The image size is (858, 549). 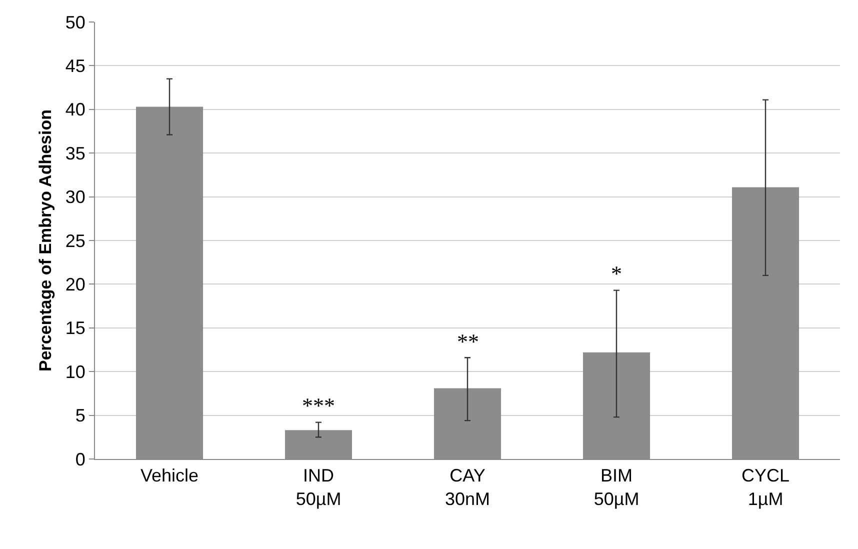 What do you see at coordinates (319, 487) in the screenshot?
I see `x-tick-label: IND 50µM` at bounding box center [319, 487].